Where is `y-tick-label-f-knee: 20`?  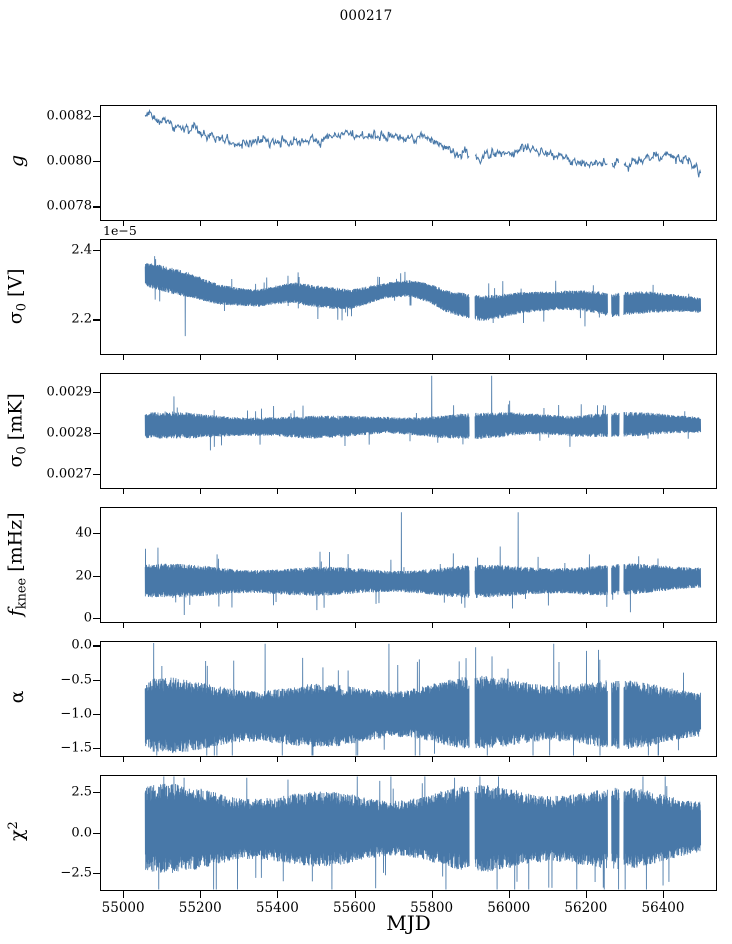 y-tick-label-f-knee: 20 is located at coordinates (83, 576).